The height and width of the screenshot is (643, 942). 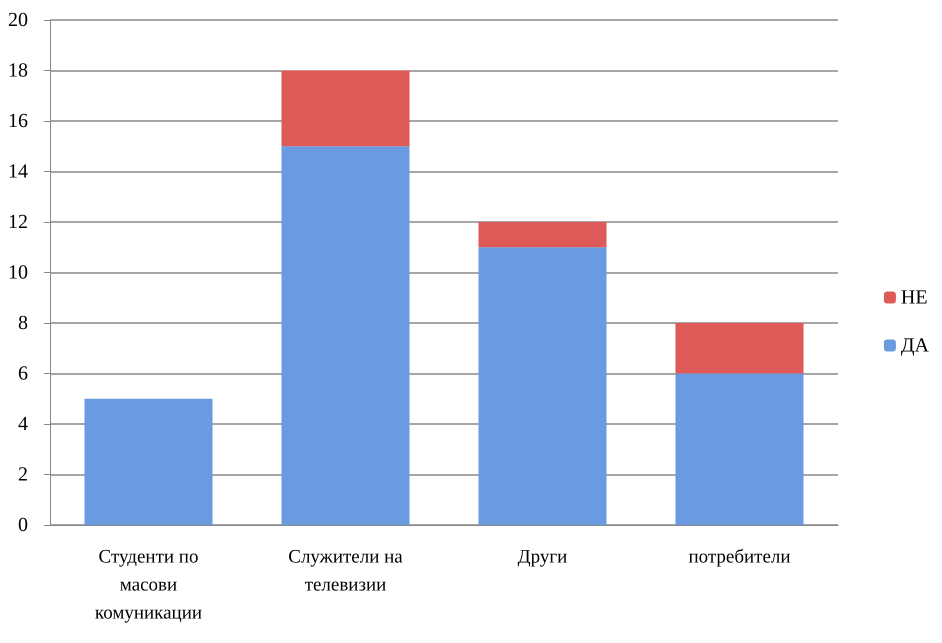 What do you see at coordinates (148, 585) in the screenshot?
I see `x-tick-label: Студенти по масови комуникации` at bounding box center [148, 585].